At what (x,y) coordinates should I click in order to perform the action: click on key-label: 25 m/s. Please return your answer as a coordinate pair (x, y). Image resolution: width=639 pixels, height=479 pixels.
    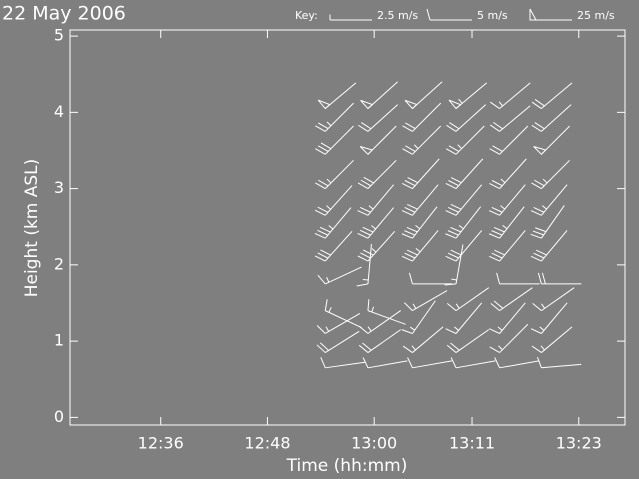
    Looking at the image, I should click on (596, 15).